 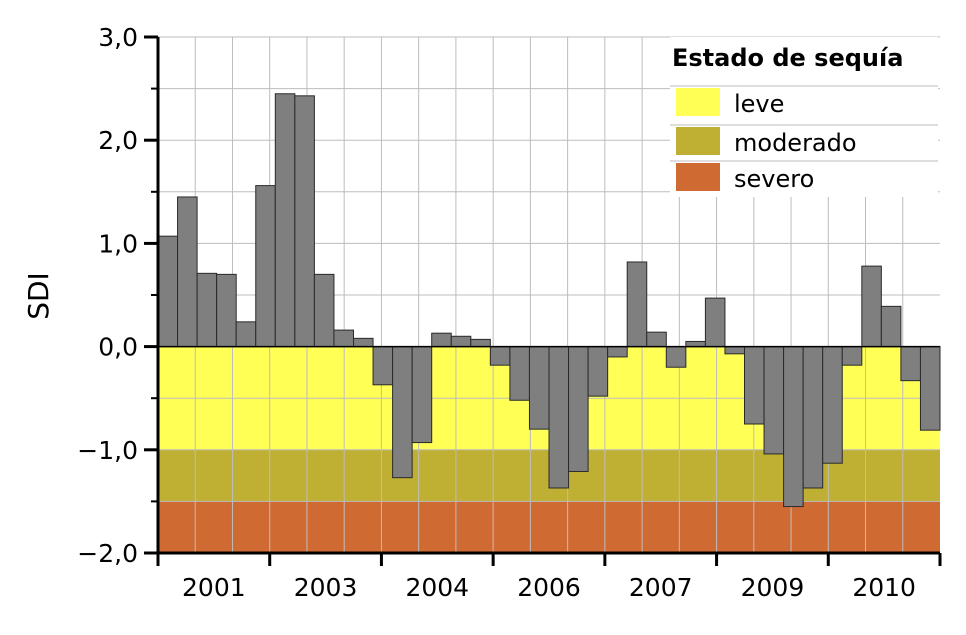 I want to click on y-axis-label: SDI, so click(x=38, y=296).